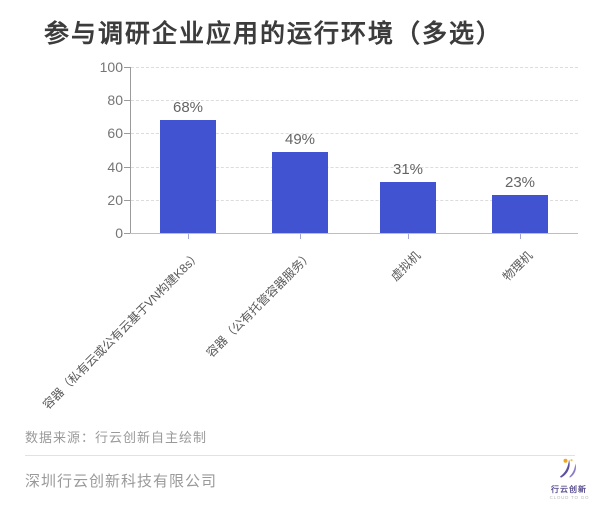  What do you see at coordinates (115, 100) in the screenshot?
I see `y-axis-tick-label: 80` at bounding box center [115, 100].